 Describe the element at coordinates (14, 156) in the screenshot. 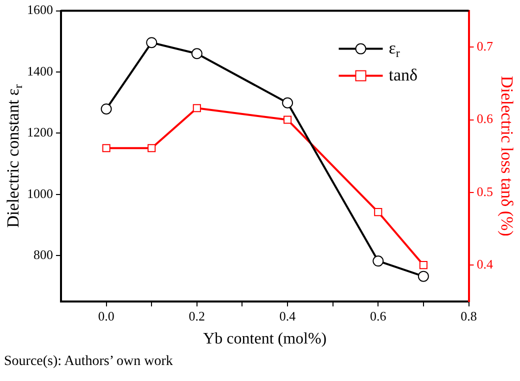

I see `y-axis-title: Dielectric constant εr` at that location.